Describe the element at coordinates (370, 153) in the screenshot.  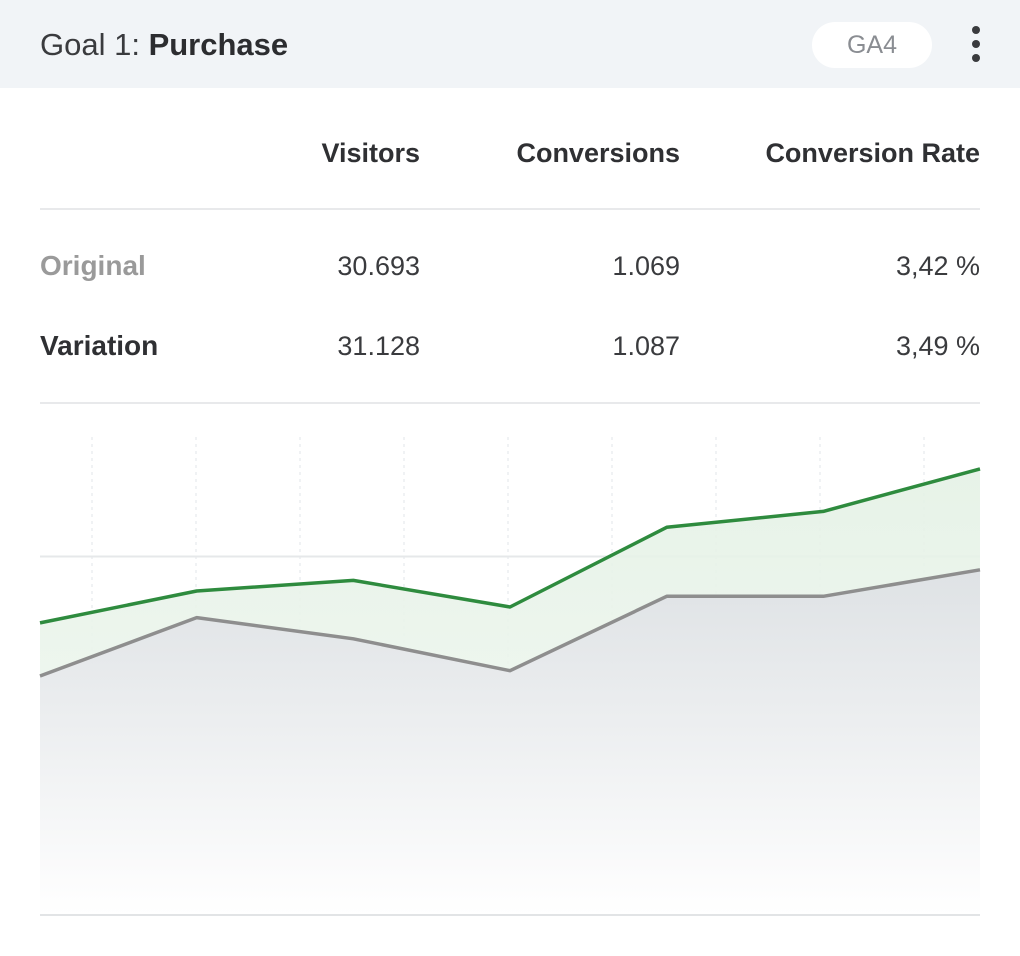
I see `column-header-visitors: Visitors` at that location.